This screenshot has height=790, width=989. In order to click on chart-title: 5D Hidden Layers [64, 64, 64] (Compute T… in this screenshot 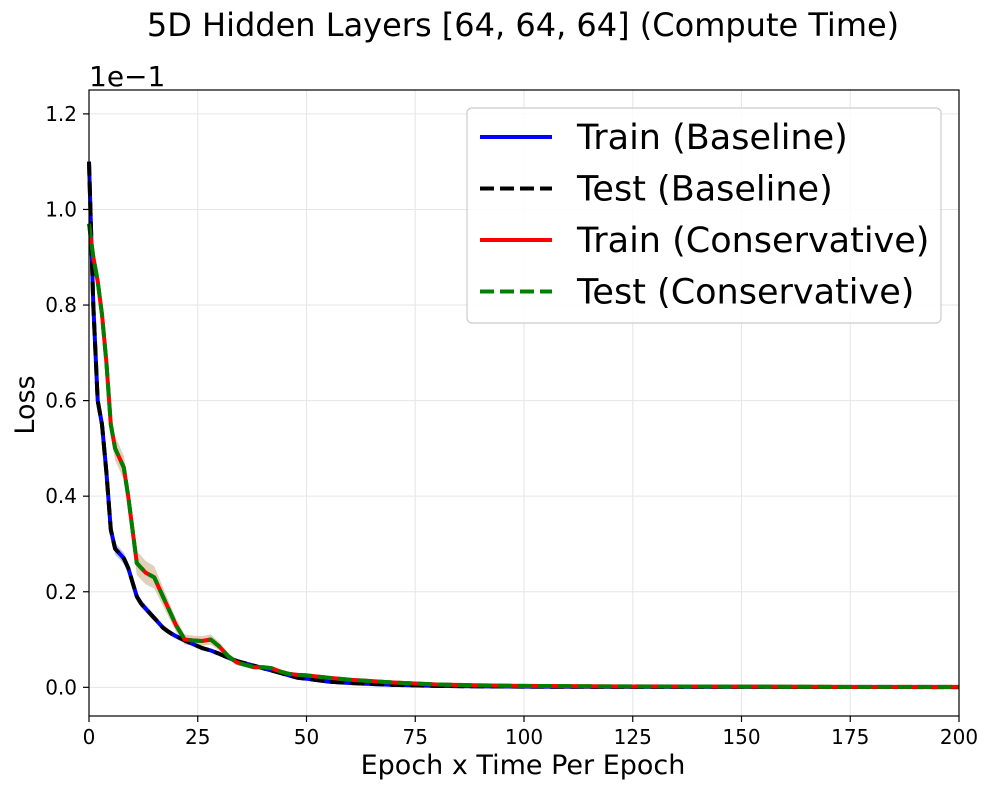, I will do `click(523, 25)`.